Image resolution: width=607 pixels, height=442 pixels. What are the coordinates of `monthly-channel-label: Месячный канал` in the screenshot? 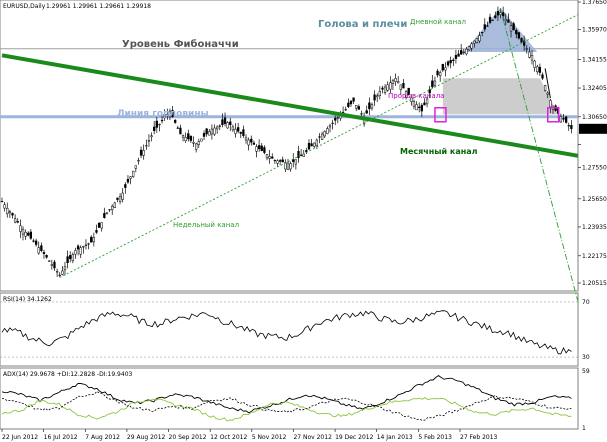 It's located at (439, 151).